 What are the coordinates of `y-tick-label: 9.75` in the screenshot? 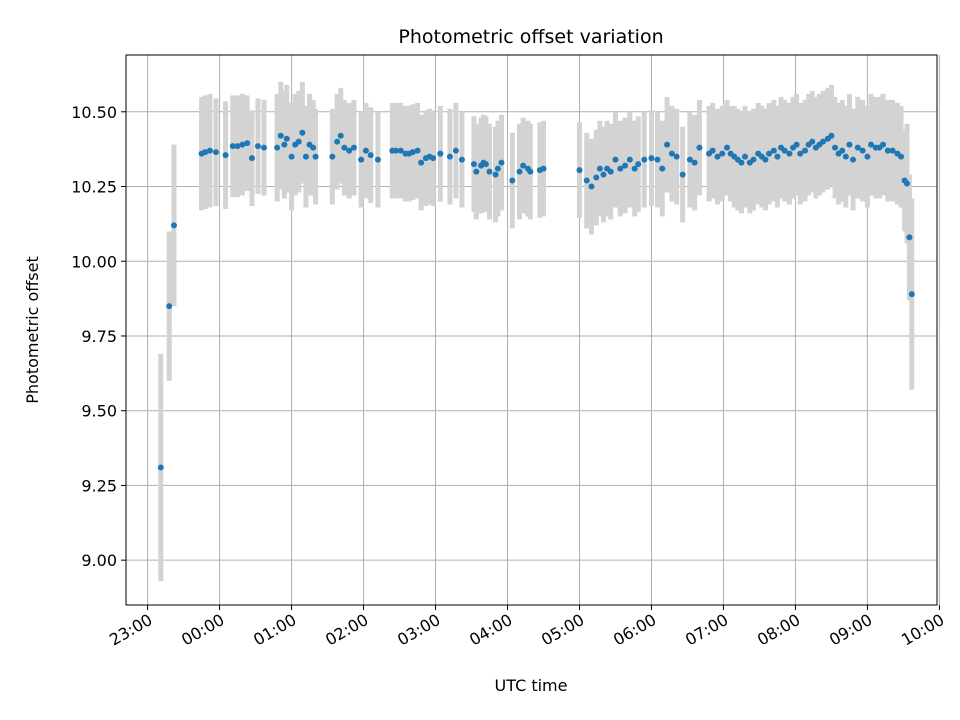 It's located at (99, 336).